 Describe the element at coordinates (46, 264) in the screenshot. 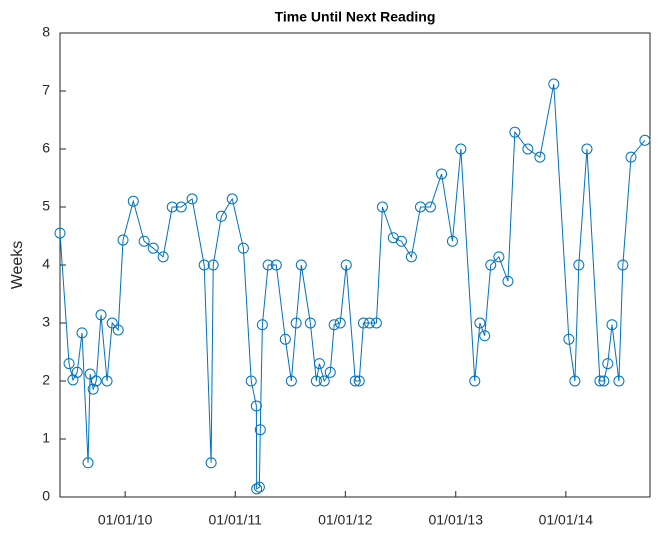

I see `y-tick-label: 4` at that location.